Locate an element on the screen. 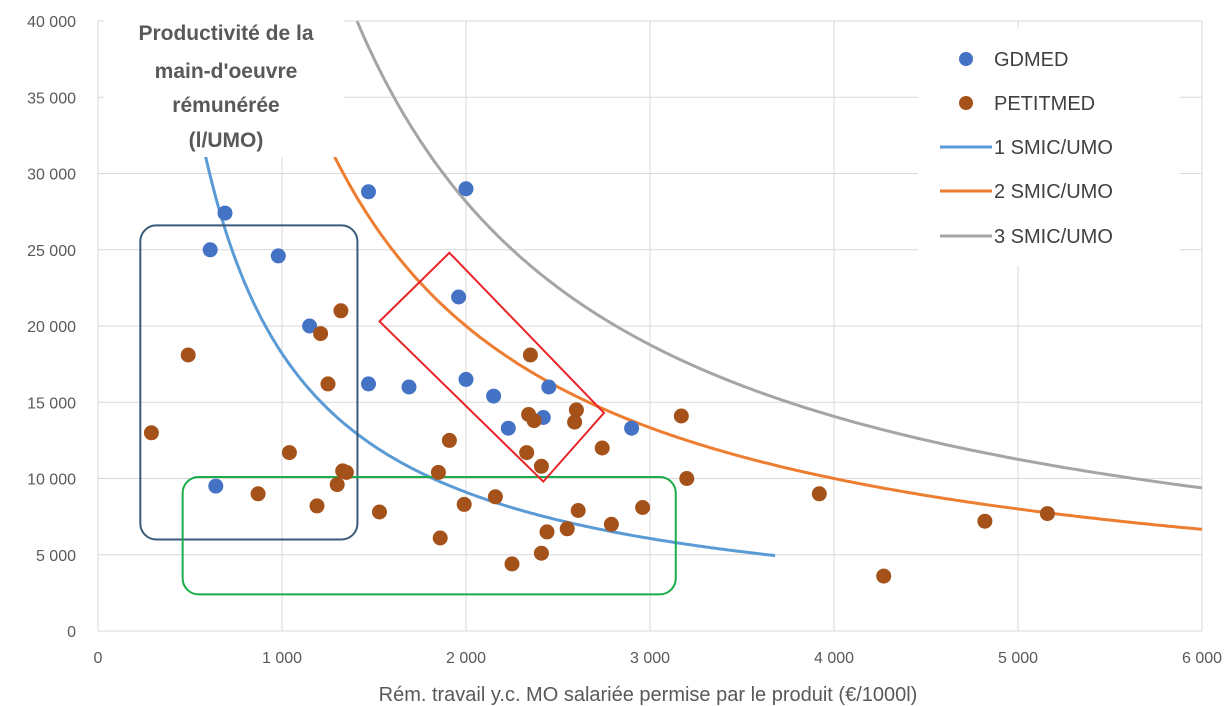 Image resolution: width=1231 pixels, height=706 pixels. y-tick-label: 25 000 is located at coordinates (51, 251).